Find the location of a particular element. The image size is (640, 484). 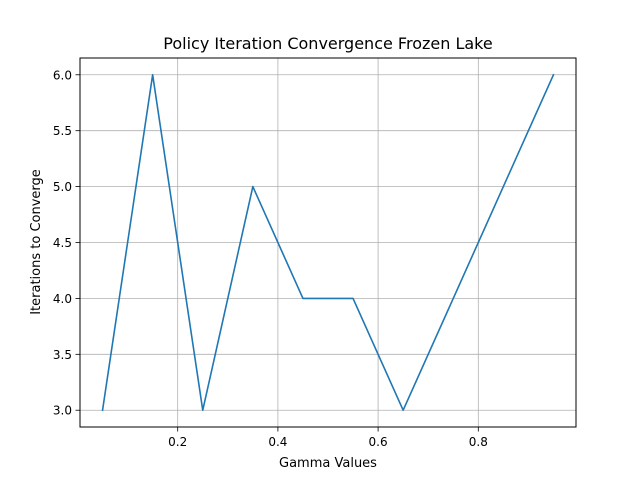

x-axis-label: Gamma Values is located at coordinates (328, 463).